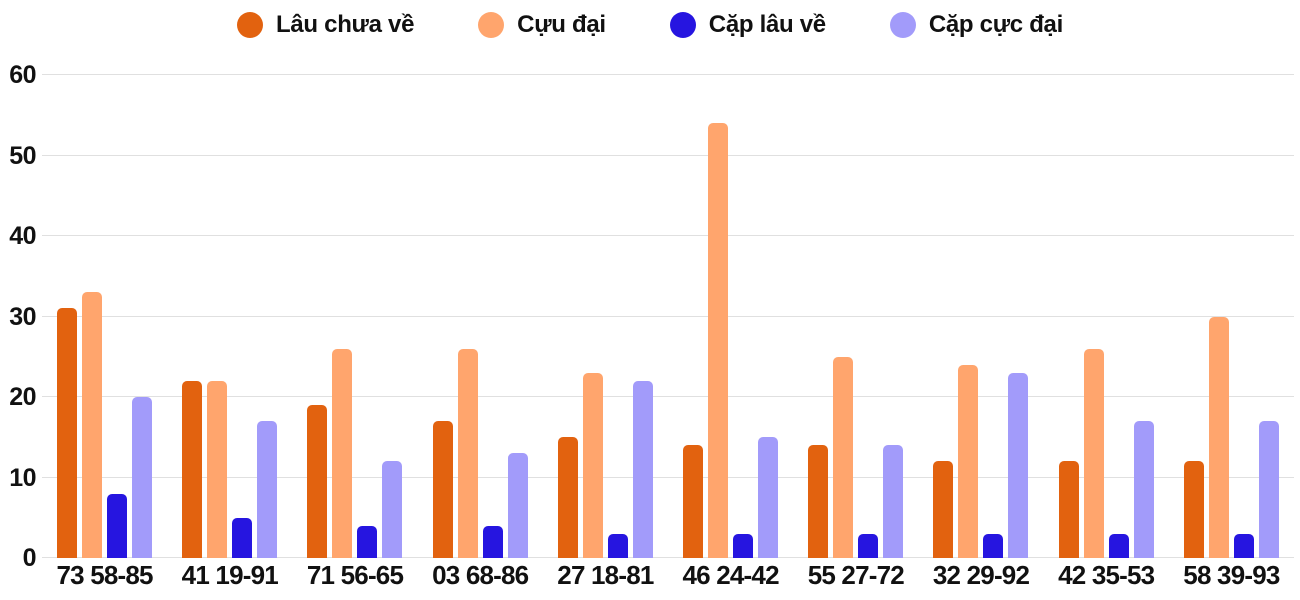 This screenshot has width=1300, height=600. Describe the element at coordinates (730, 575) in the screenshot. I see `x-axis-label: 46 24-42` at that location.